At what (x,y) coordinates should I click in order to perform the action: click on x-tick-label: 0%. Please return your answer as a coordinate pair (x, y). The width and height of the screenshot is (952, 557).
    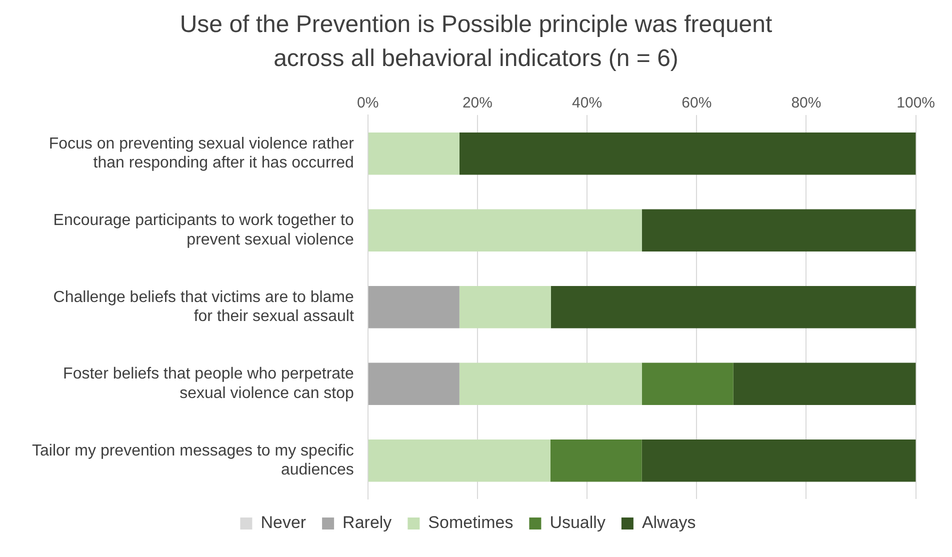
    Looking at the image, I should click on (368, 103).